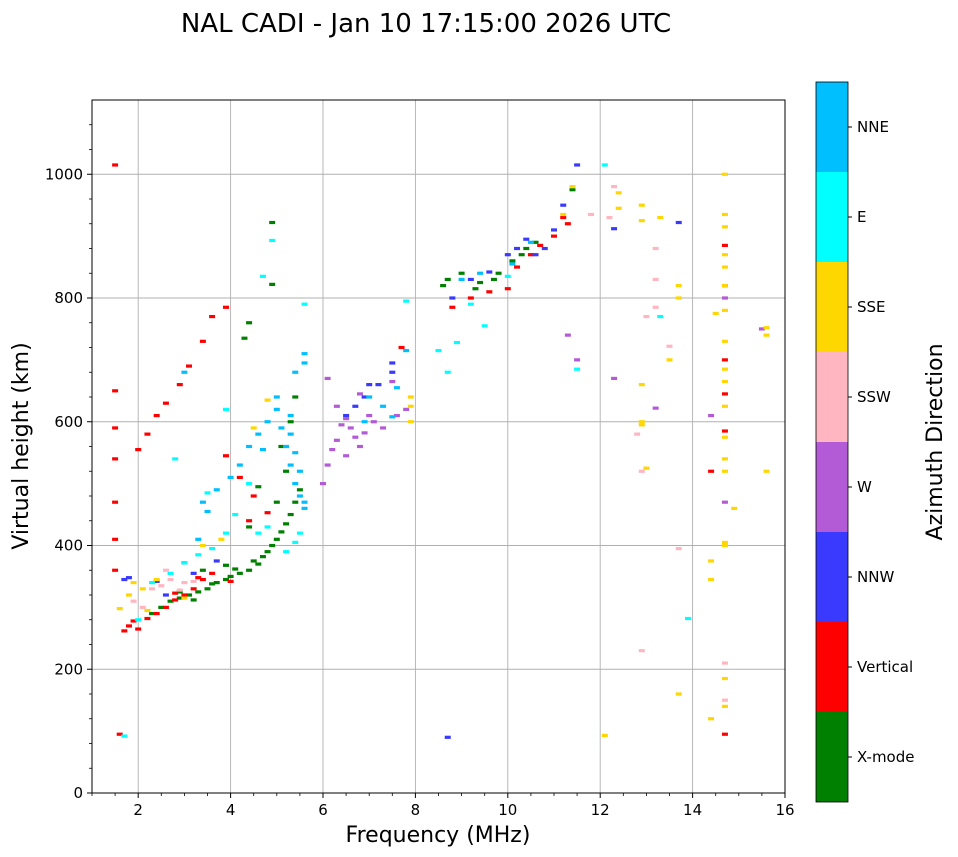 The image size is (958, 857). I want to click on y-tick-label: 200, so click(68, 669).